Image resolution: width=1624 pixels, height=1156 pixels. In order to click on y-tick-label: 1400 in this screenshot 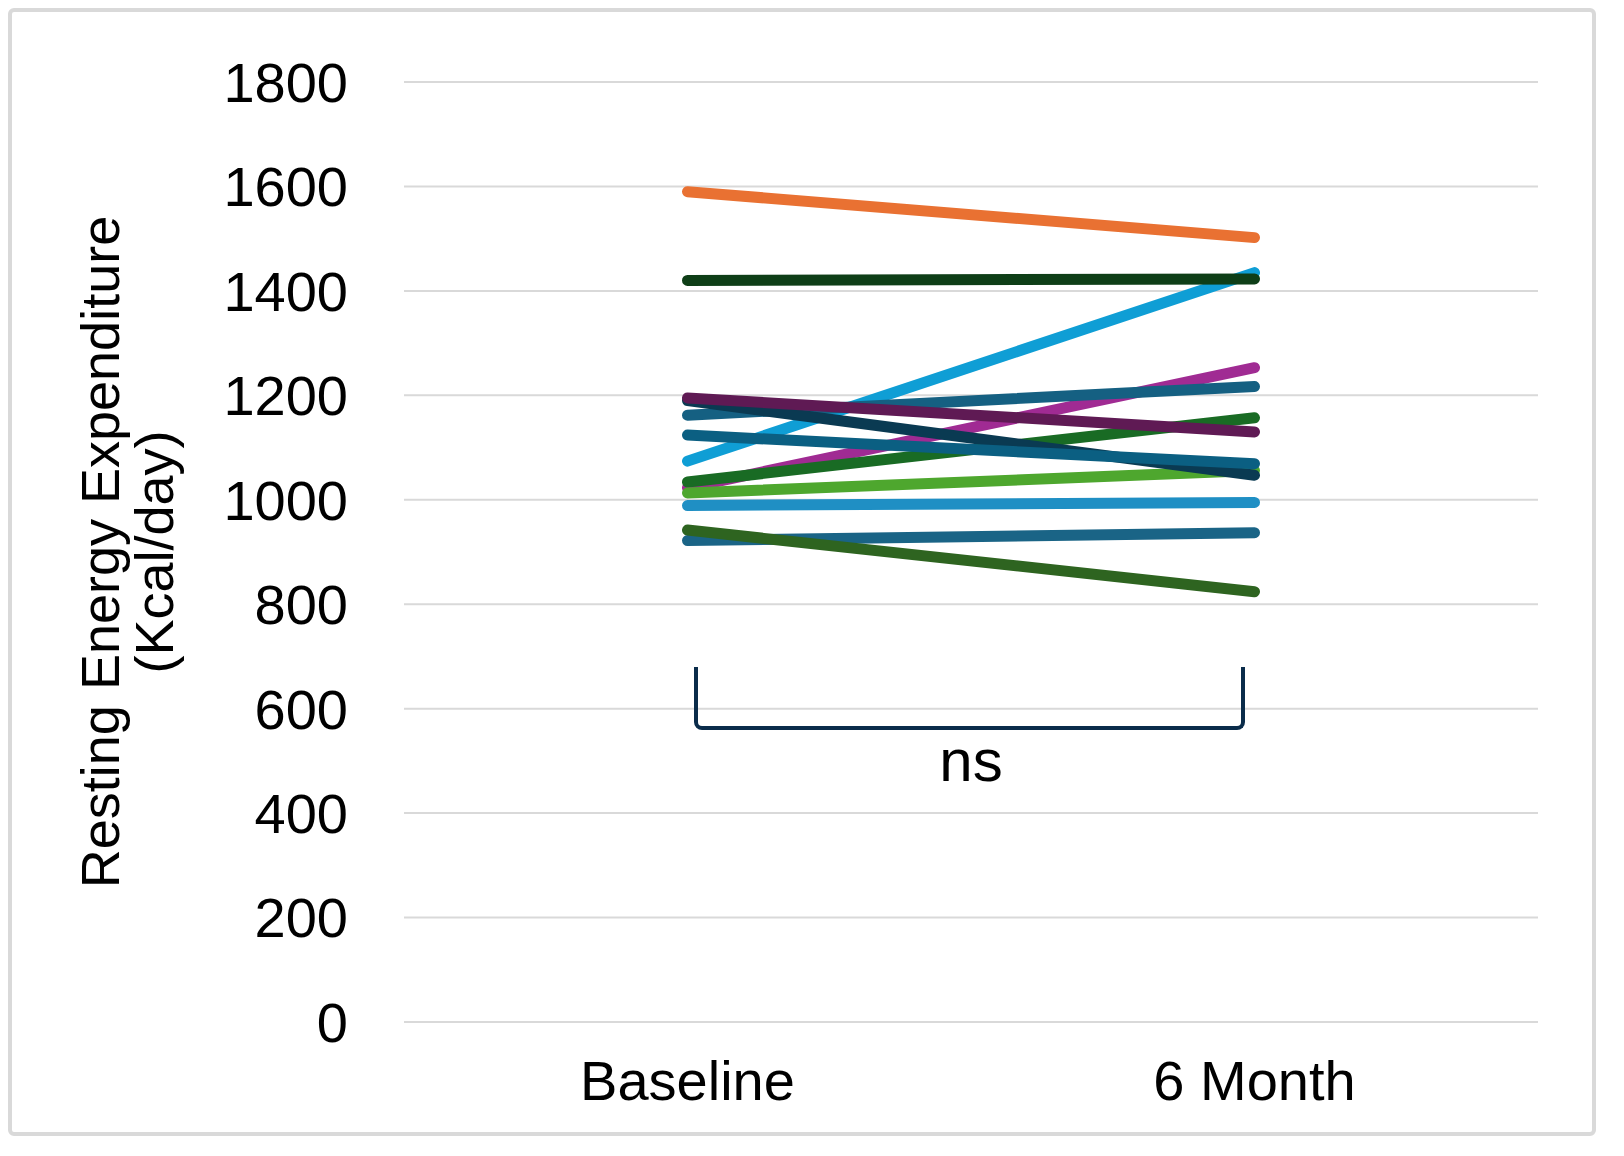, I will do `click(285, 291)`.